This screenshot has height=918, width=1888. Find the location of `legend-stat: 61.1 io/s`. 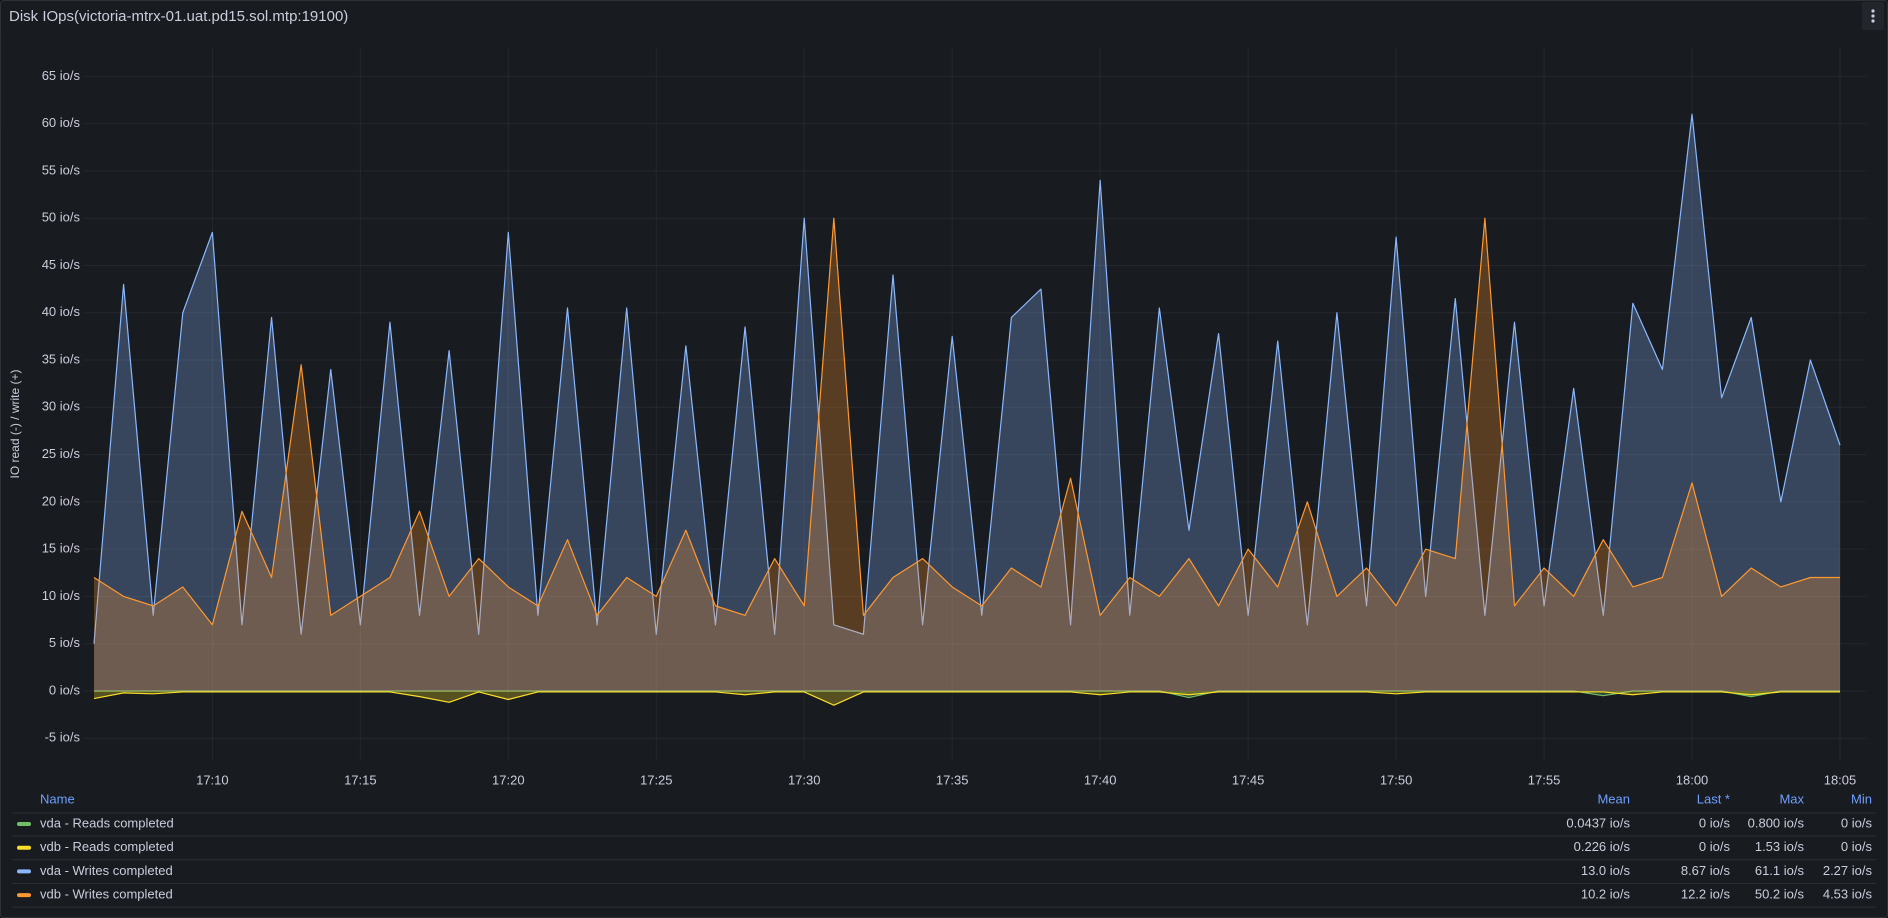

legend-stat: 61.1 io/s is located at coordinates (1780, 870).